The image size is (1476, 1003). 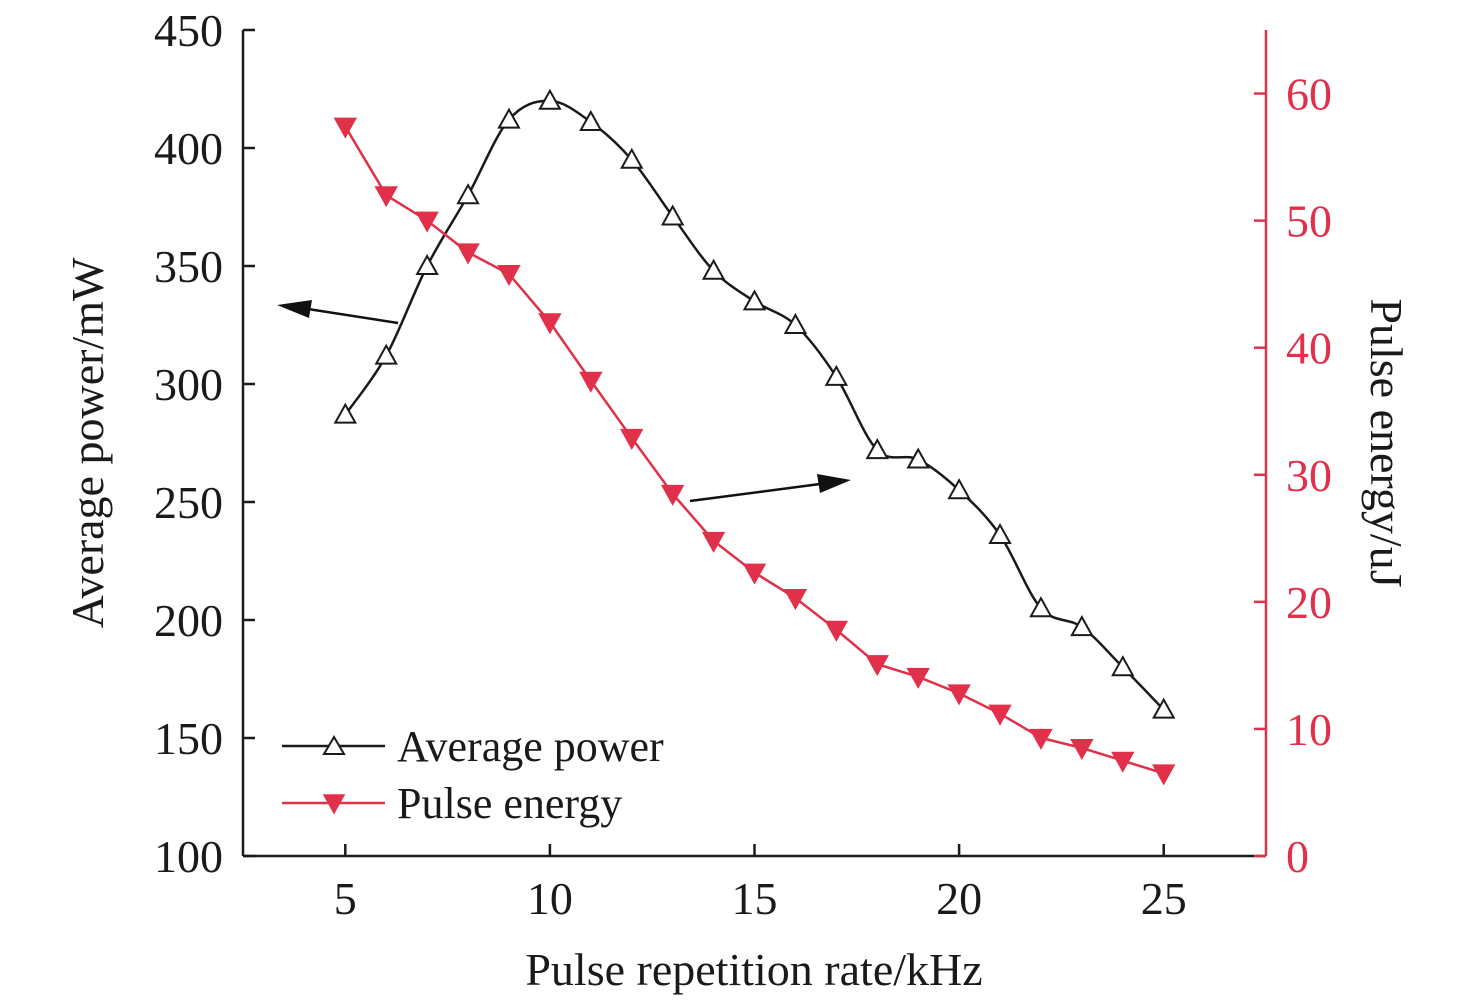 What do you see at coordinates (334, 804) in the screenshot?
I see `legend-marker-pulse-energy` at bounding box center [334, 804].